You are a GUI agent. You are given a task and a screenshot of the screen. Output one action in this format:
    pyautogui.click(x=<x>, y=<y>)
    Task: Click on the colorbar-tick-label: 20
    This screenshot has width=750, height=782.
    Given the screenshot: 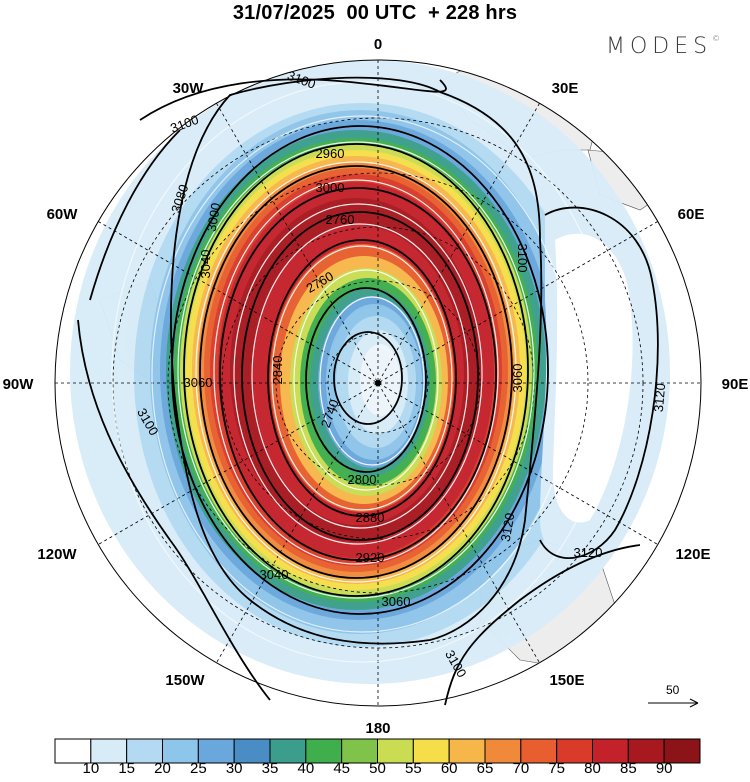 What is the action you would take?
    pyautogui.click(x=162, y=768)
    